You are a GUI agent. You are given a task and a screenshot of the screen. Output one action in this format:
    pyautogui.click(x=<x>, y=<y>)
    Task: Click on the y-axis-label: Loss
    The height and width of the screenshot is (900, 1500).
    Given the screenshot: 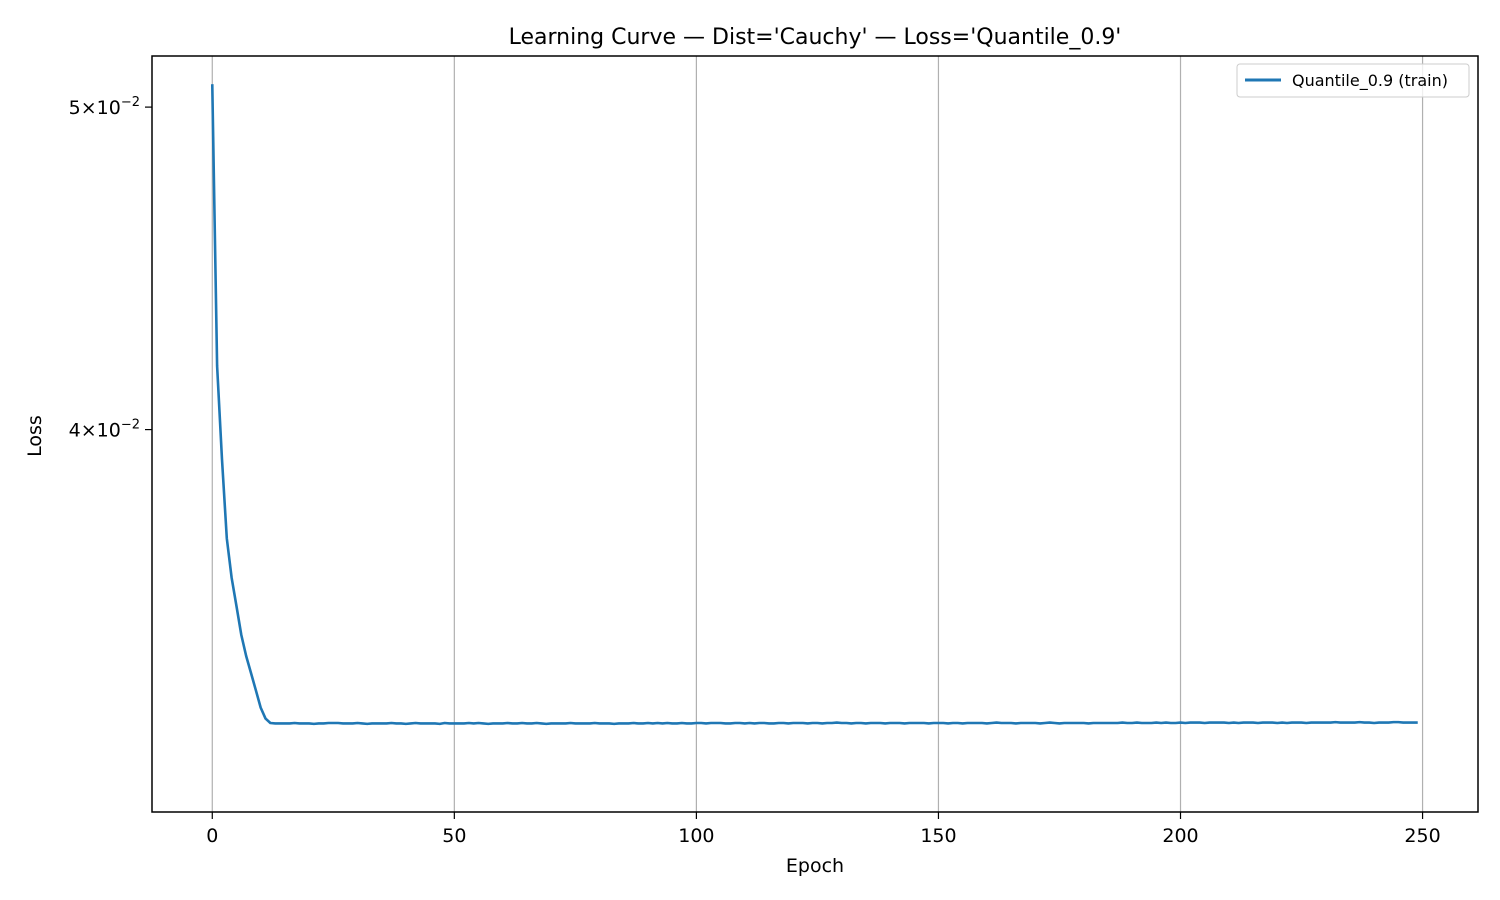 What is the action you would take?
    pyautogui.click(x=35, y=436)
    